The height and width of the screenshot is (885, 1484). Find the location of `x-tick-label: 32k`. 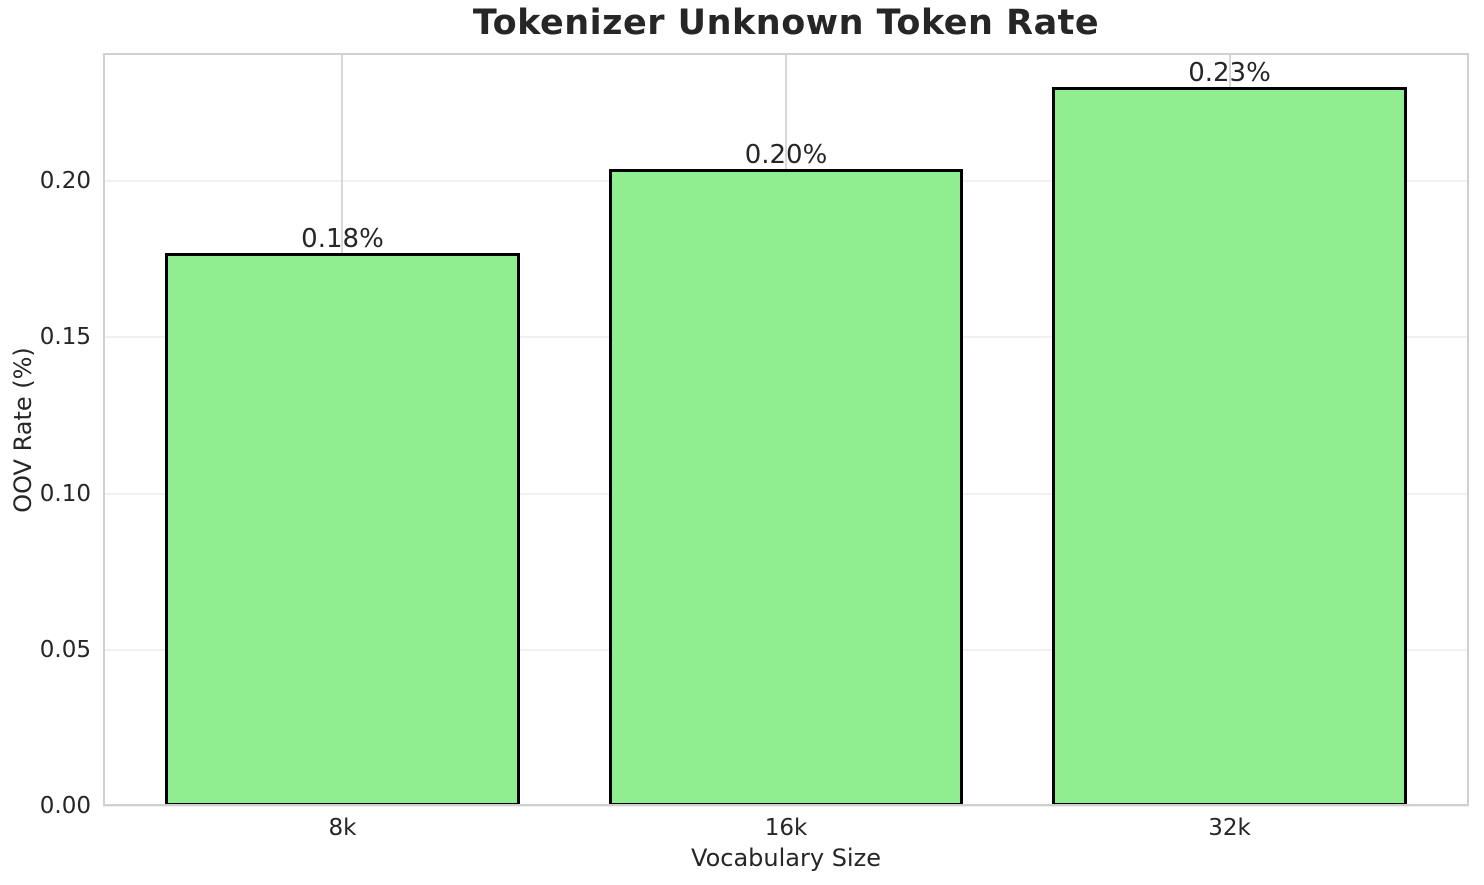

x-tick-label: 32k is located at coordinates (1229, 828).